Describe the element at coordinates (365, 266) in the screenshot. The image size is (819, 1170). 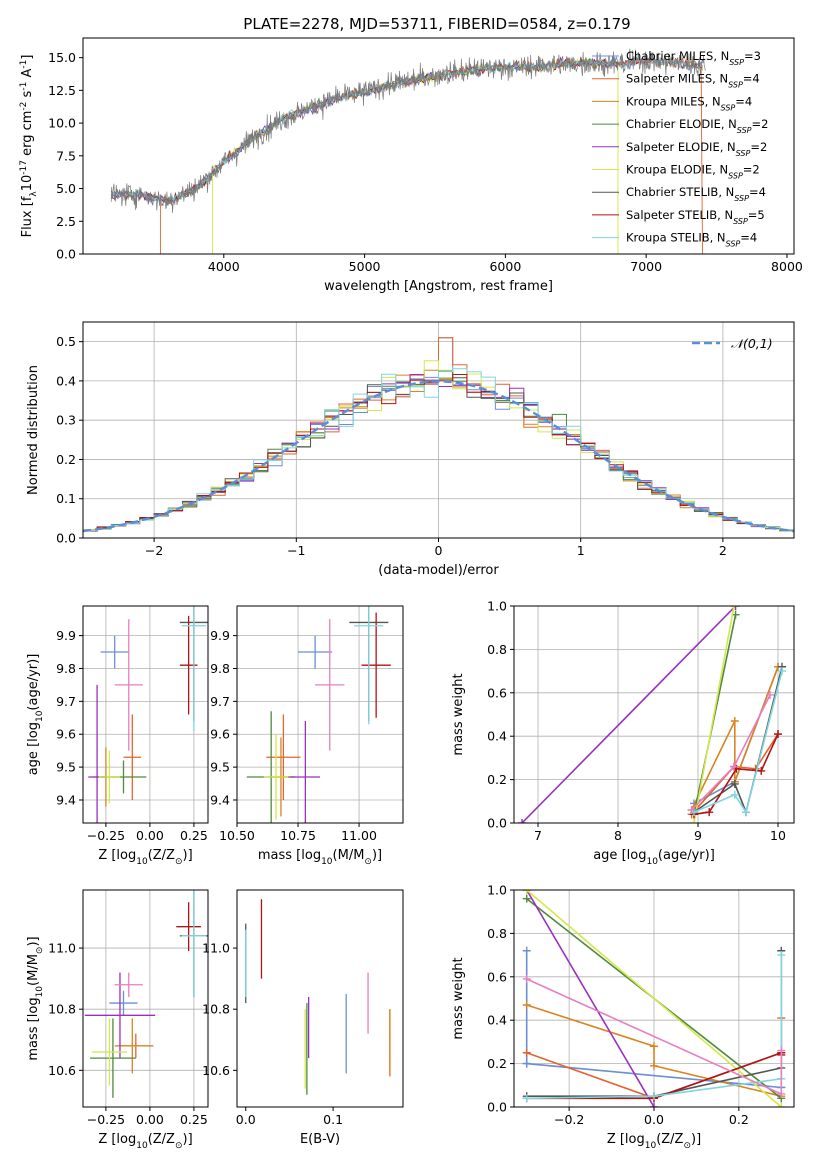
I see `x-tick-label: 5000` at that location.